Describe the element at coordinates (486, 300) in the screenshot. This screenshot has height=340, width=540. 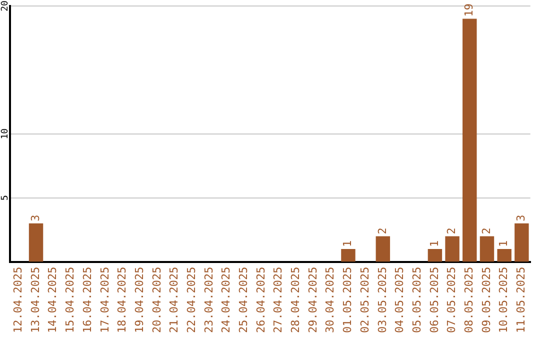
I see `x-tick-label: 09.05.2025` at that location.